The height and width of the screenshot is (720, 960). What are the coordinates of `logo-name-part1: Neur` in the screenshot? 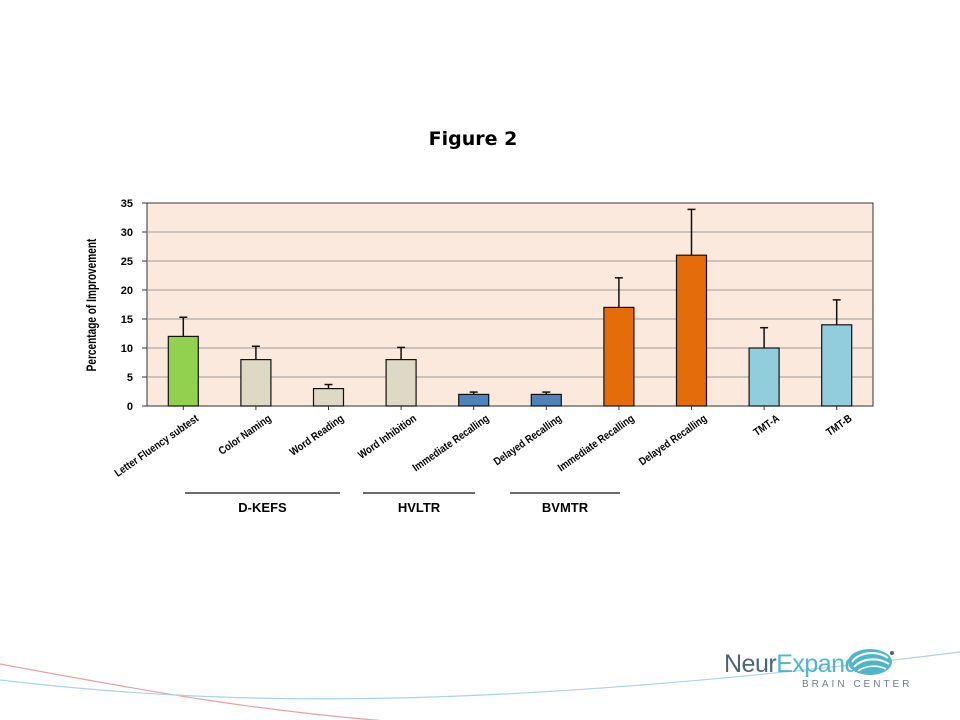 It's located at (750, 664).